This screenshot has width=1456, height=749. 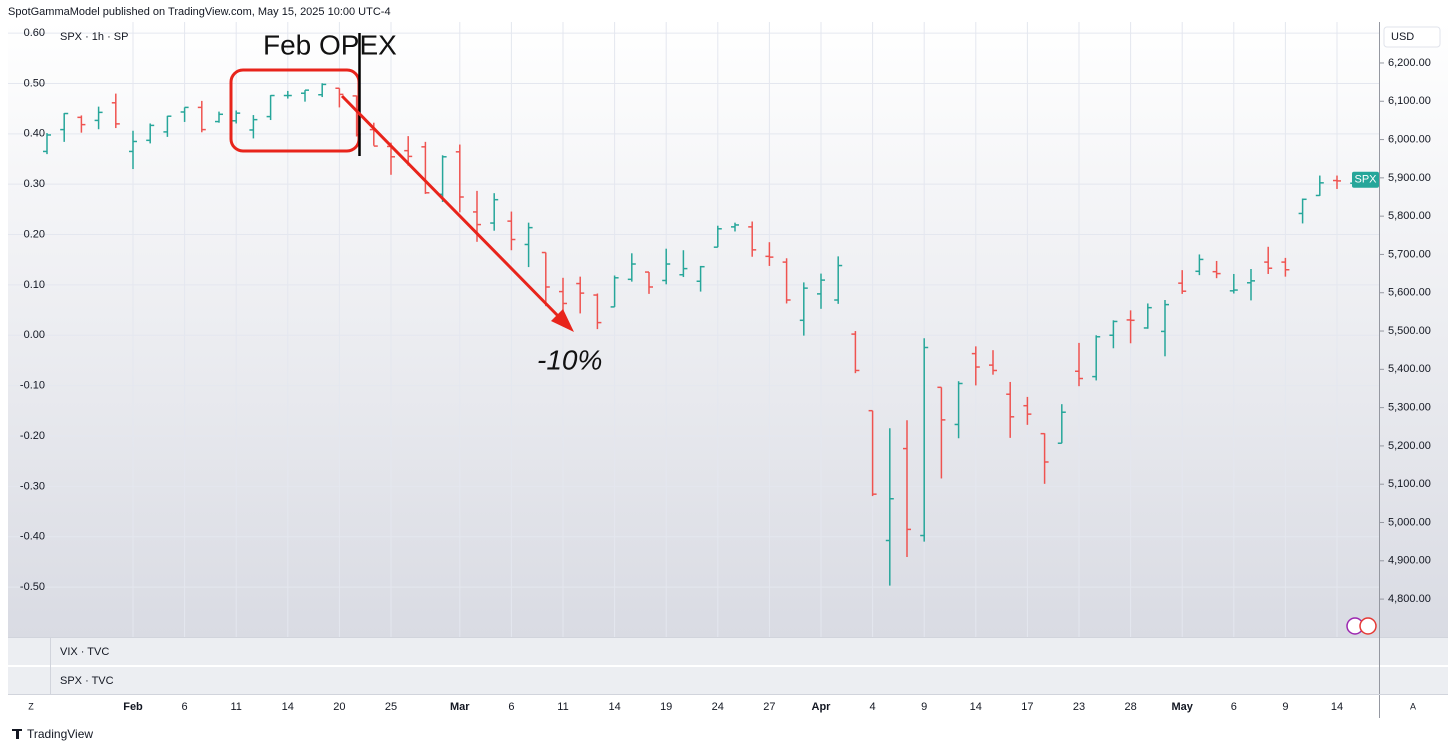 I want to click on symbol-title: SPX · 1h · SP, so click(x=94, y=37).